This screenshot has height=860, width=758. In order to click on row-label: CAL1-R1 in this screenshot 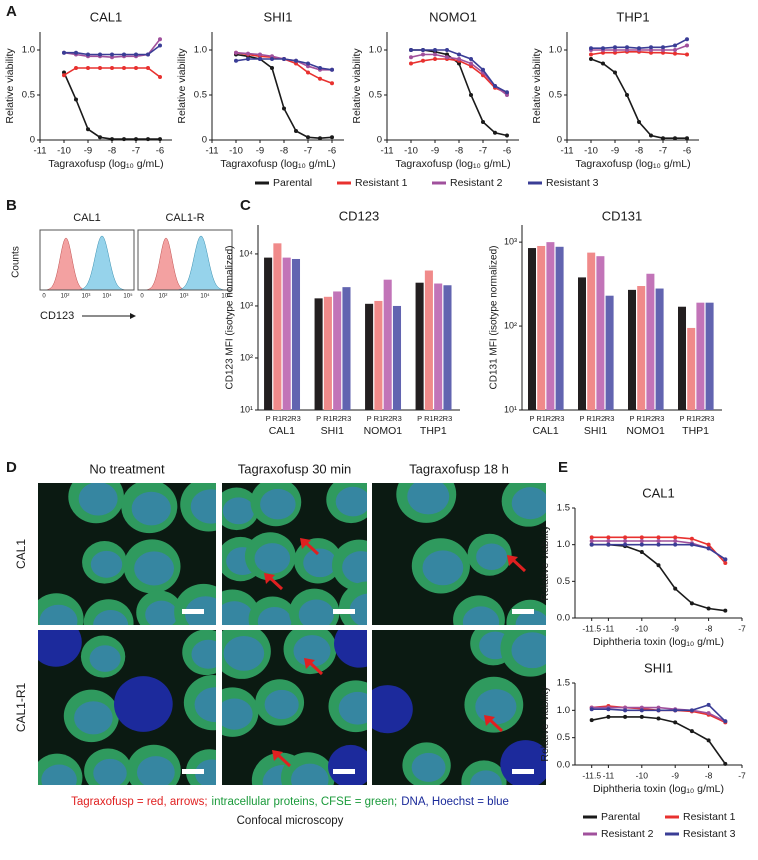, I will do `click(21, 708)`.